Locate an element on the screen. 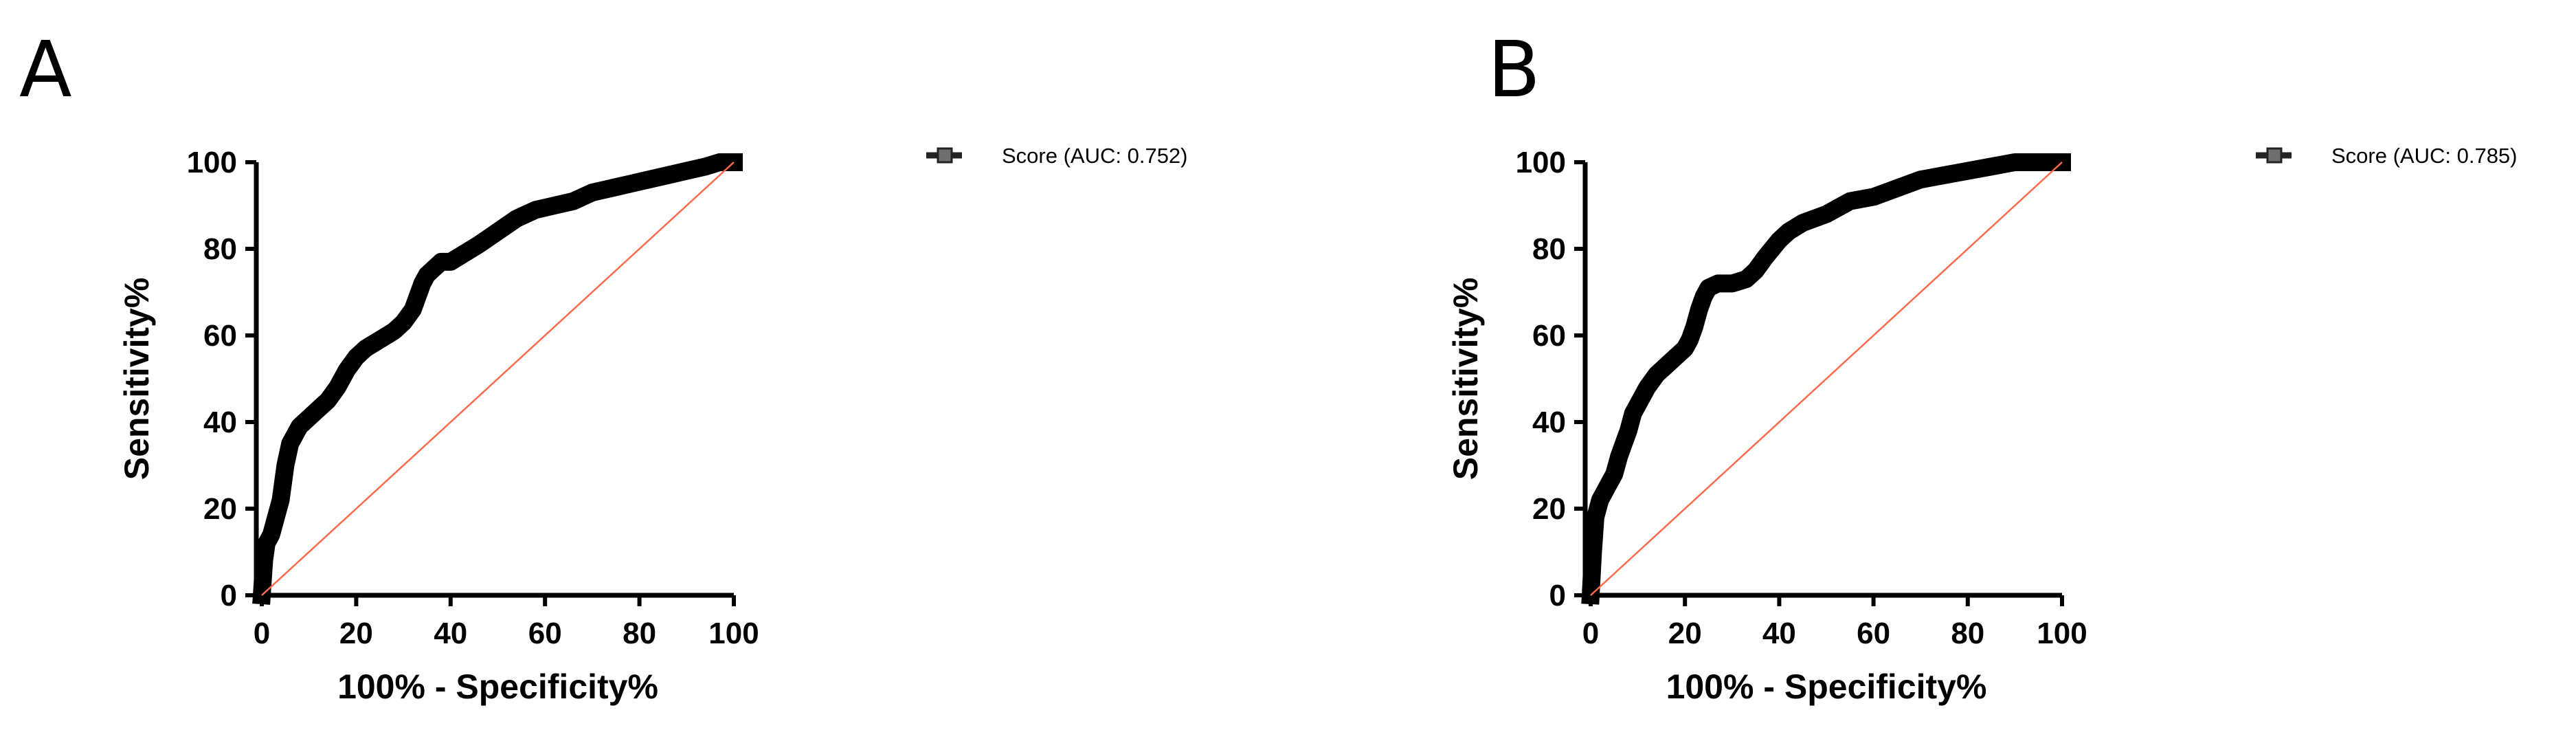 The height and width of the screenshot is (741, 2576). legend: Score (AUC: 0.785) is located at coordinates (2387, 156).